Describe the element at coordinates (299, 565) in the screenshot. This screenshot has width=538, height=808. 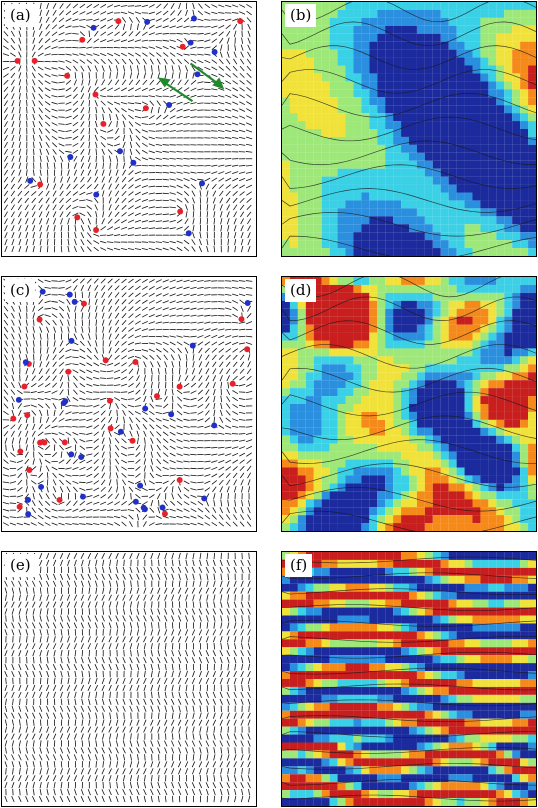
I see `panel-label-f: (f)` at that location.